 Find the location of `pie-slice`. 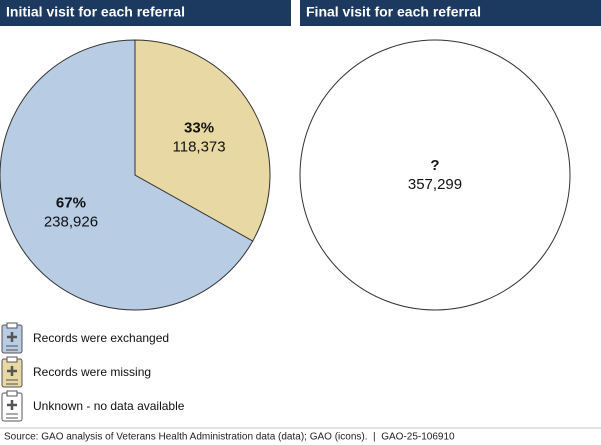

pie-slice is located at coordinates (202, 140).